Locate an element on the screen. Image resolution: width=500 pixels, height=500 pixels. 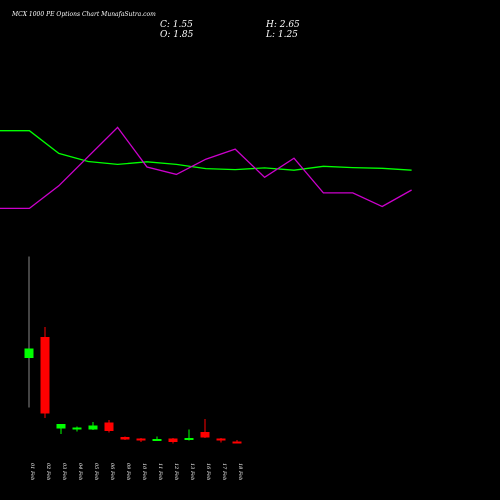
high-value: H: 2.65 is located at coordinates (282, 25).